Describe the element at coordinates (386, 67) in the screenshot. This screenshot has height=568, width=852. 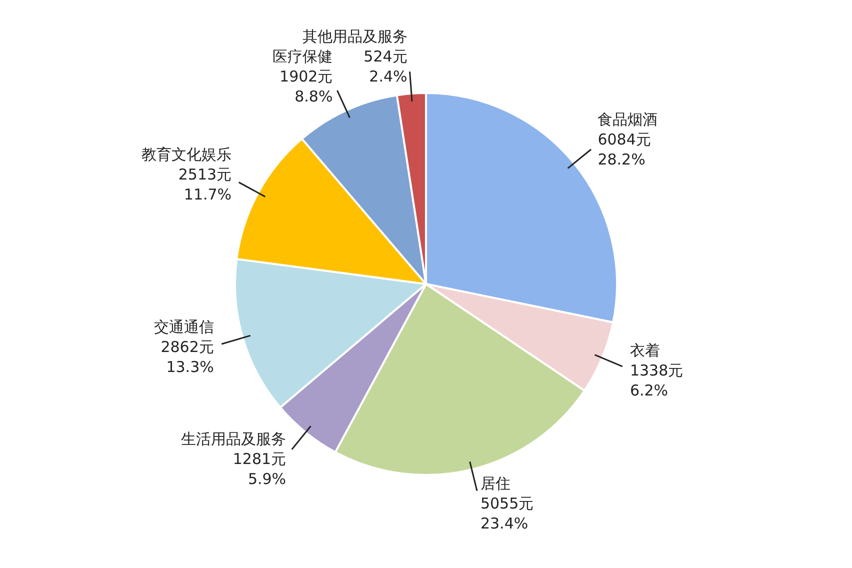
I see `data-label: 524元 2.4%` at that location.